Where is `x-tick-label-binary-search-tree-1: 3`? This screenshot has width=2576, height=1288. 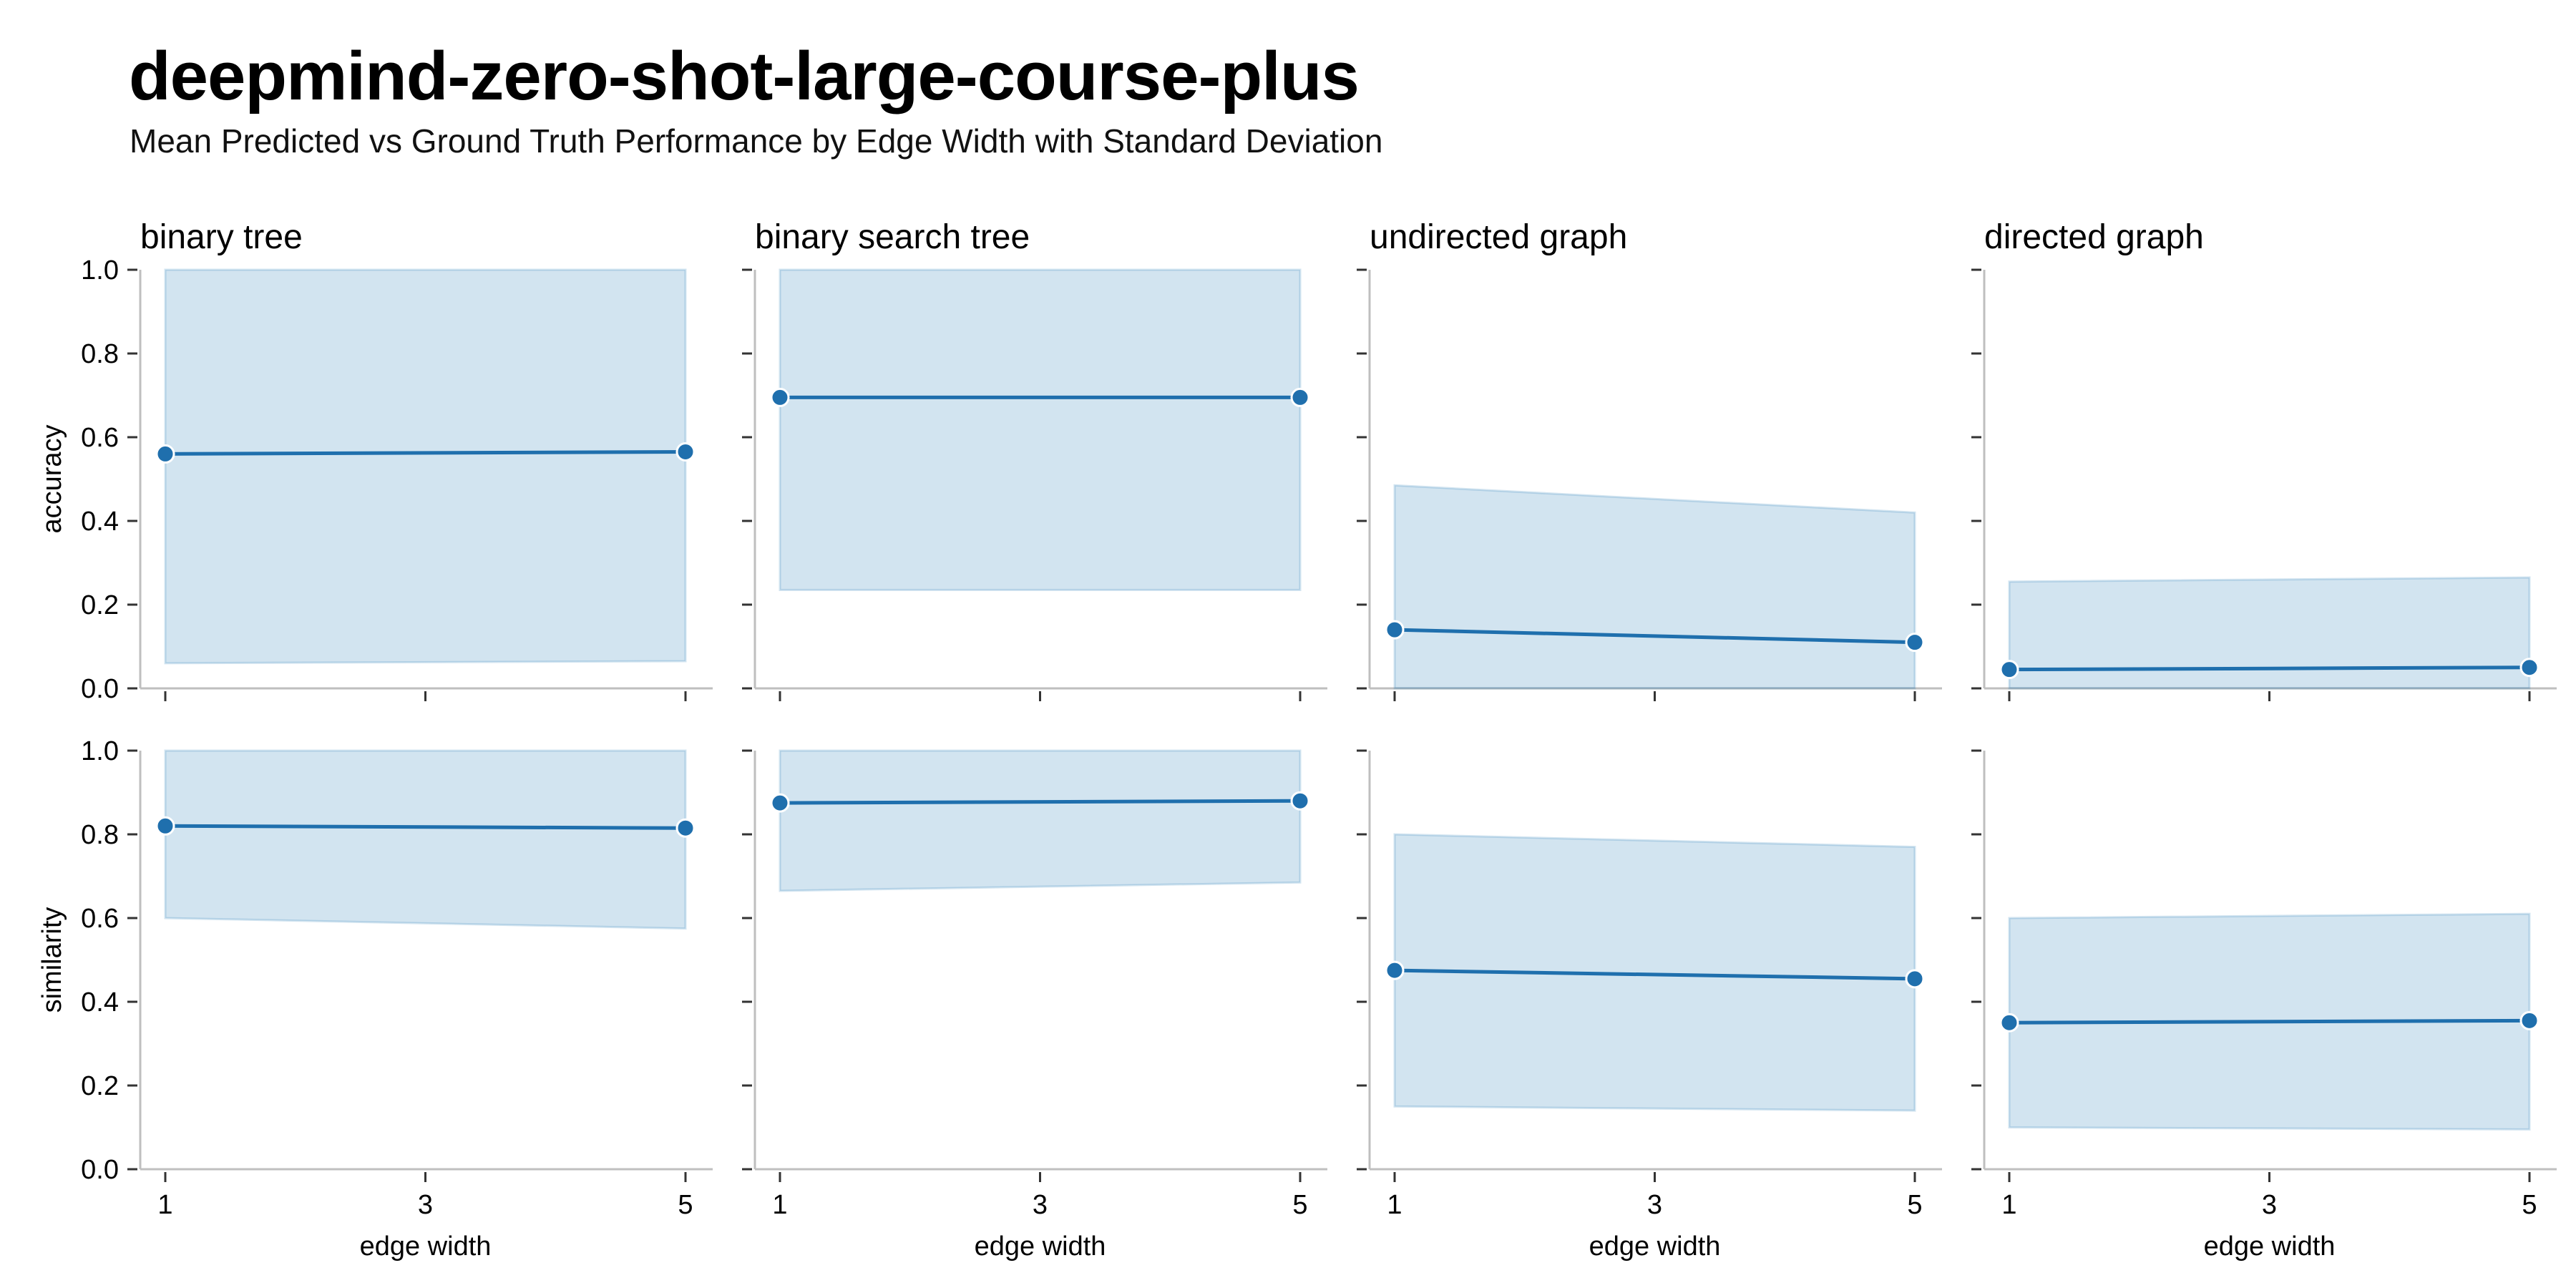 x-tick-label-binary-search-tree-1: 3 is located at coordinates (1040, 1205).